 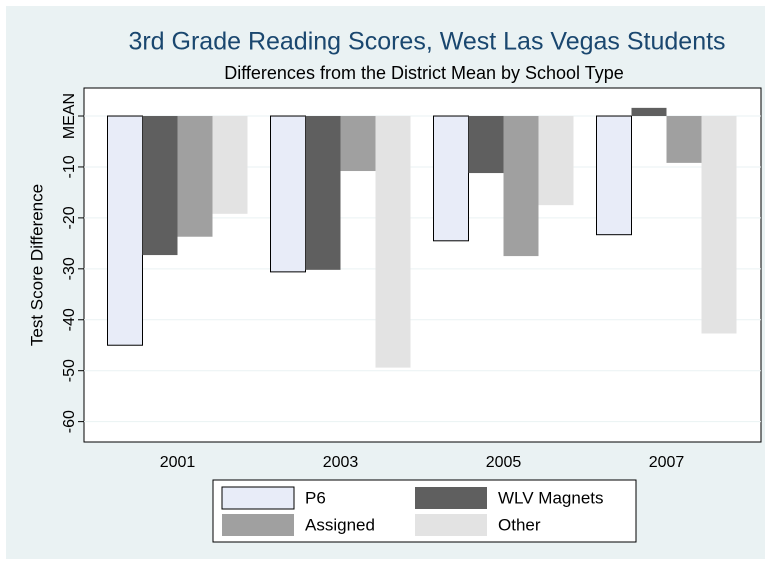 I want to click on x-tick-label: 2001, so click(x=178, y=462).